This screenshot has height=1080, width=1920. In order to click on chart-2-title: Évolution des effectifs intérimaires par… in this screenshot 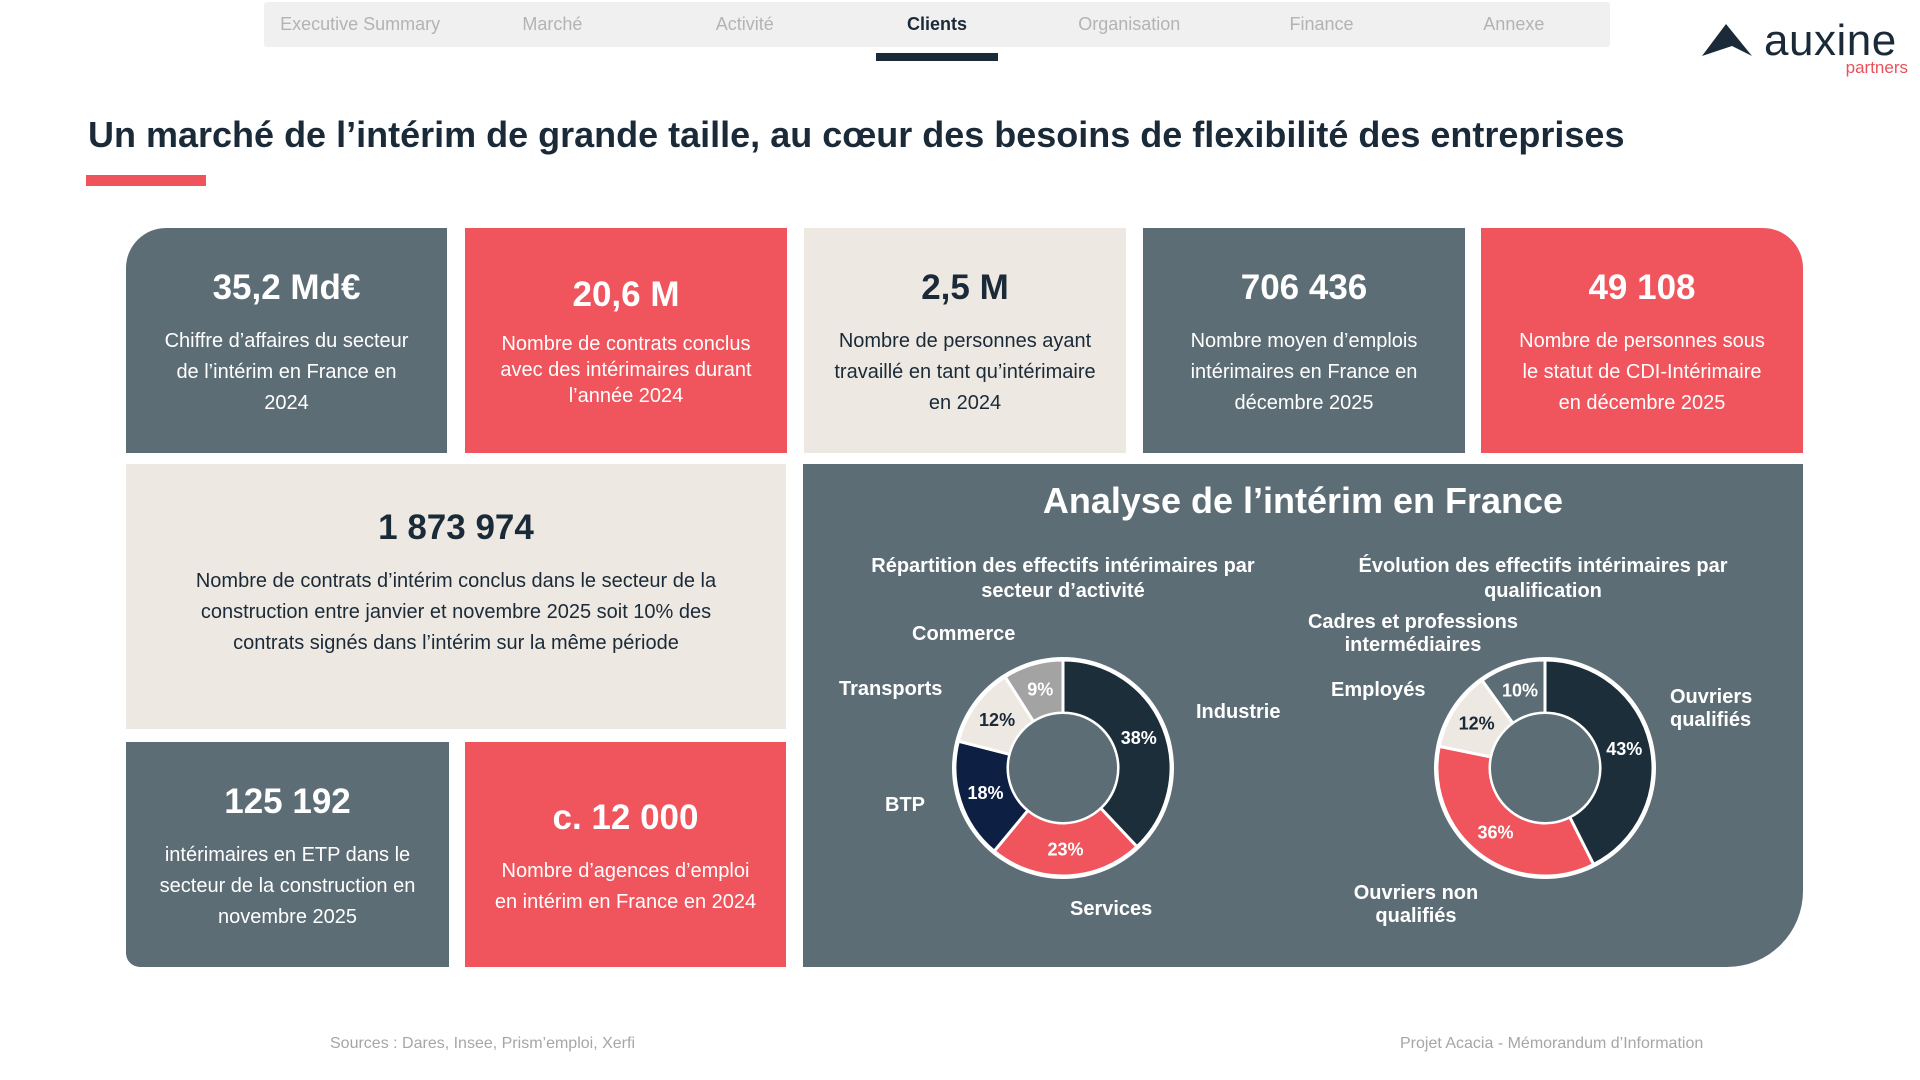, I will do `click(1543, 578)`.